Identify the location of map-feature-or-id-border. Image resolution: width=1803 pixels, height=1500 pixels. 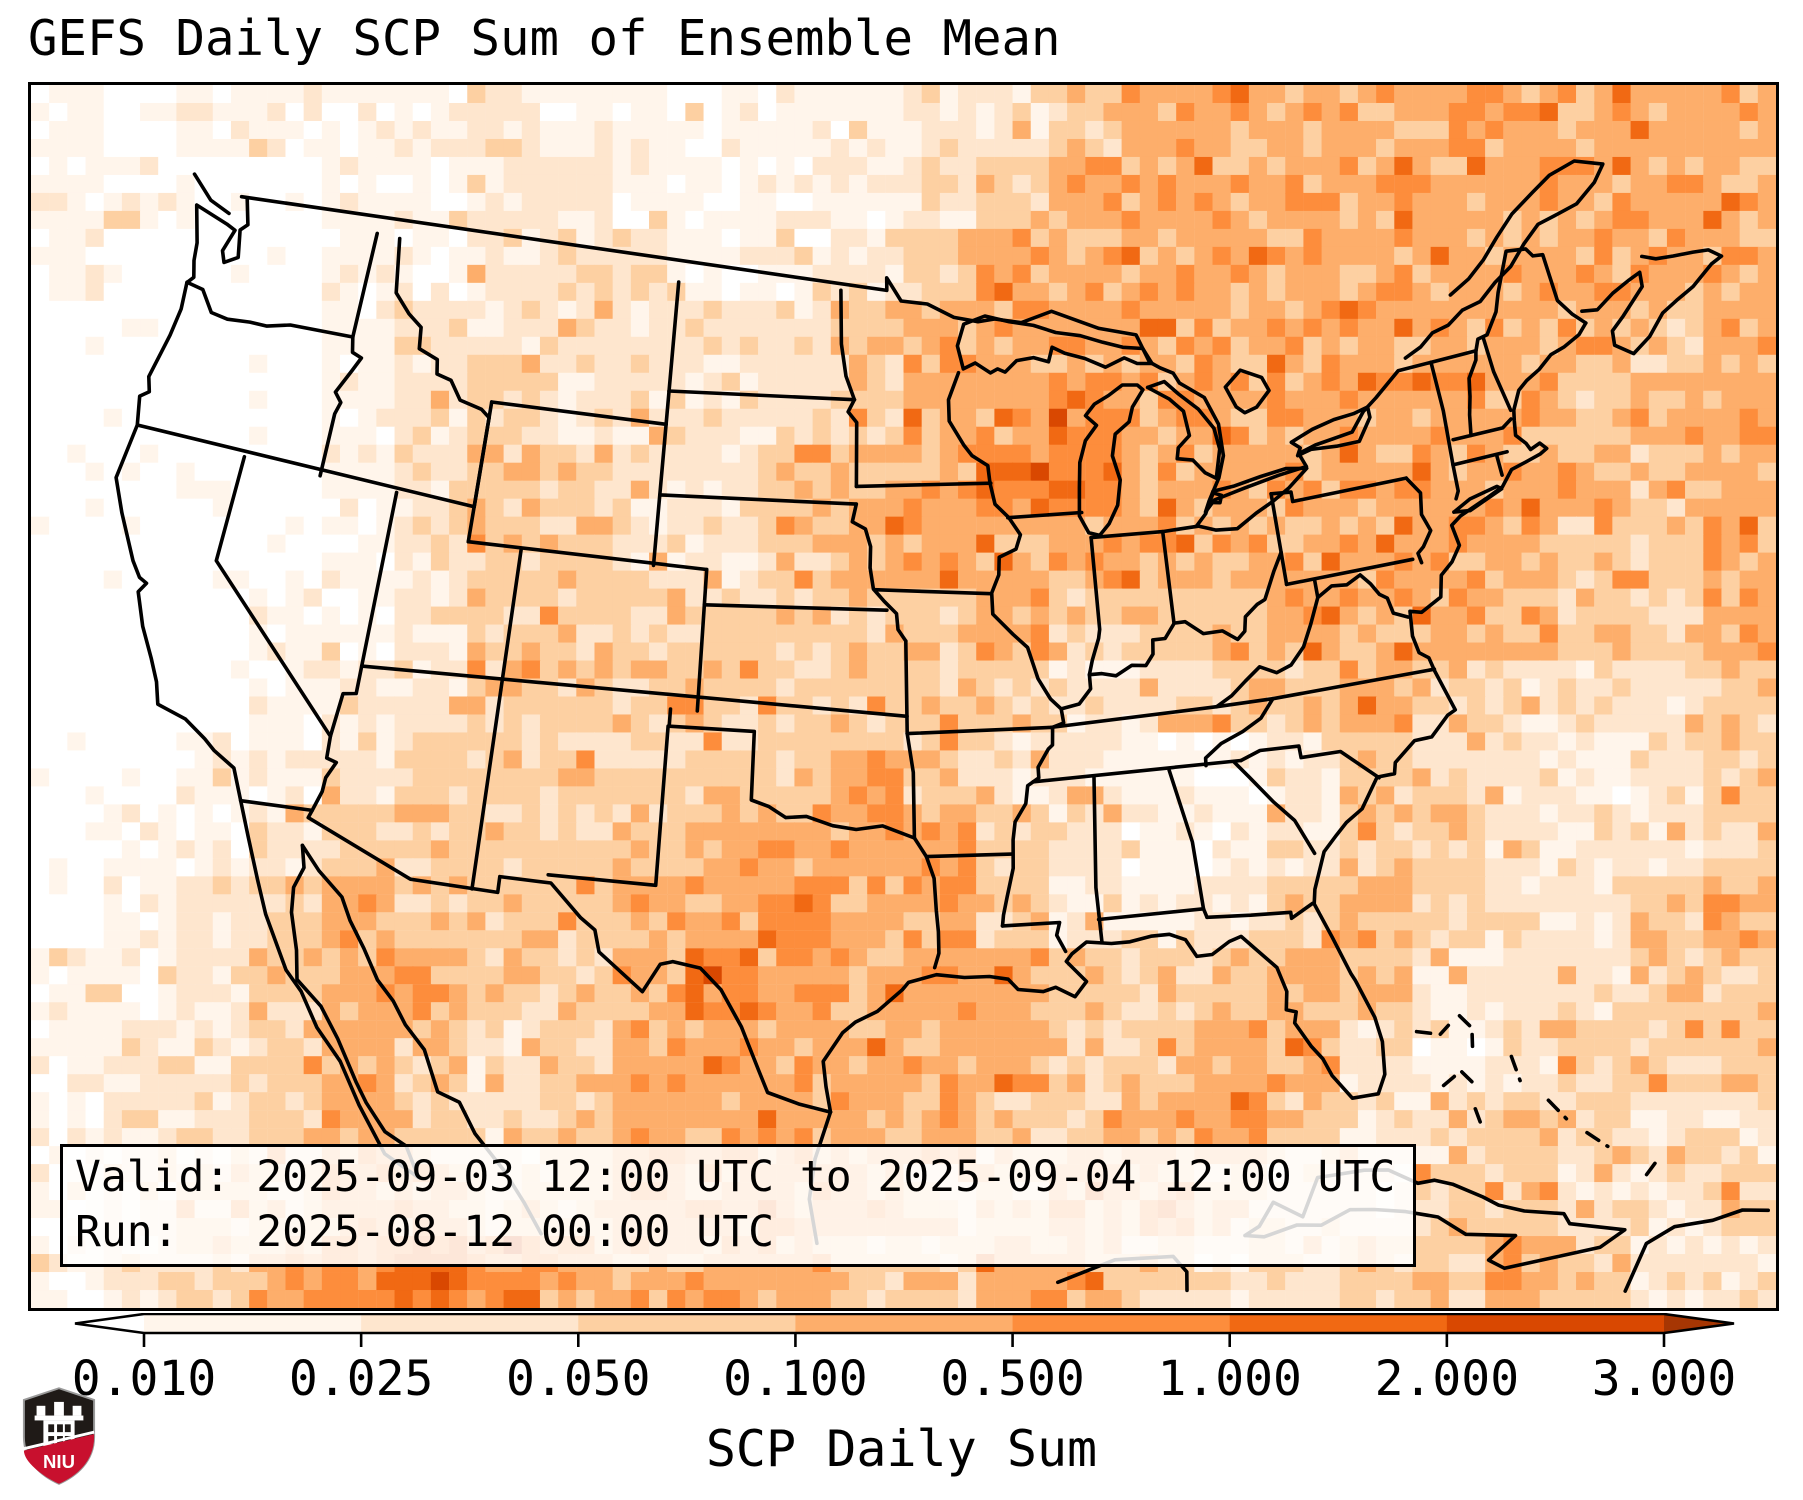
(341, 406).